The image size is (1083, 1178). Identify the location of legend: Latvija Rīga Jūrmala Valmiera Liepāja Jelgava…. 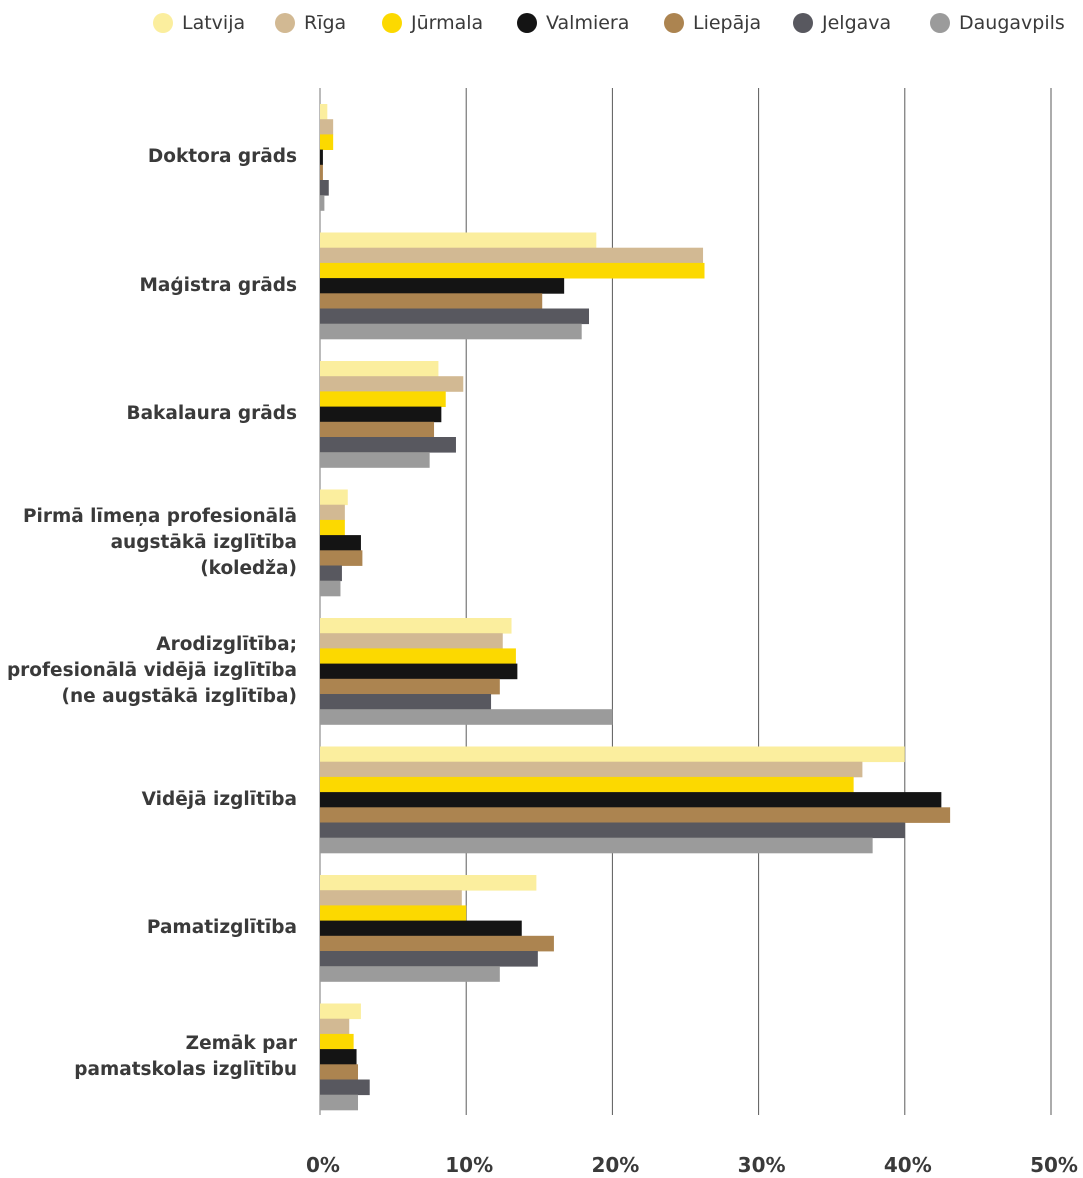
(541, 23).